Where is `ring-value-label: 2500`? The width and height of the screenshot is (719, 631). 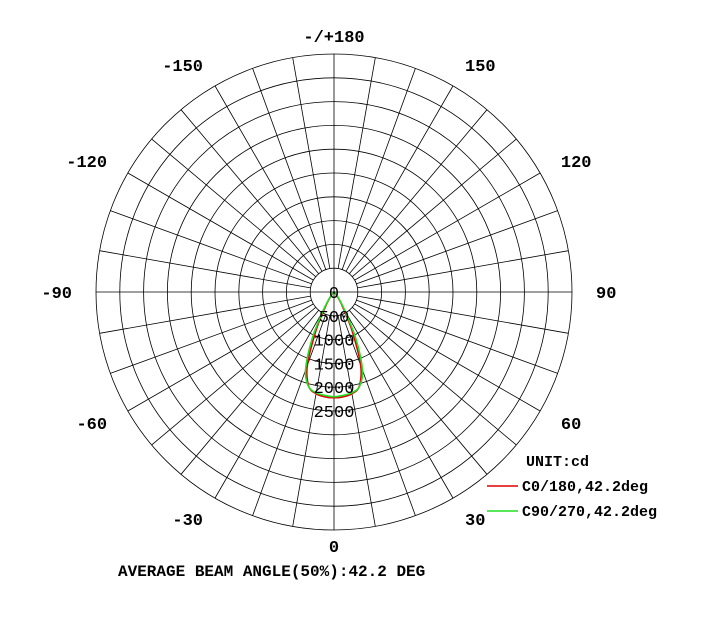
ring-value-label: 2500 is located at coordinates (334, 413).